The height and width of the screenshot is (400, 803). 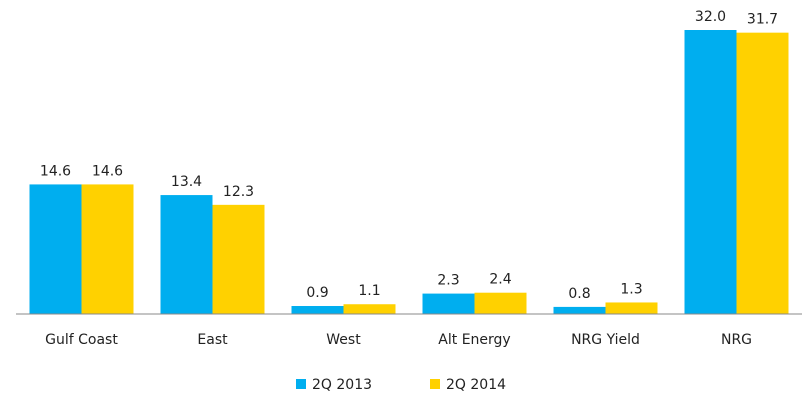 What do you see at coordinates (238, 192) in the screenshot?
I see `data-label: 12.3` at bounding box center [238, 192].